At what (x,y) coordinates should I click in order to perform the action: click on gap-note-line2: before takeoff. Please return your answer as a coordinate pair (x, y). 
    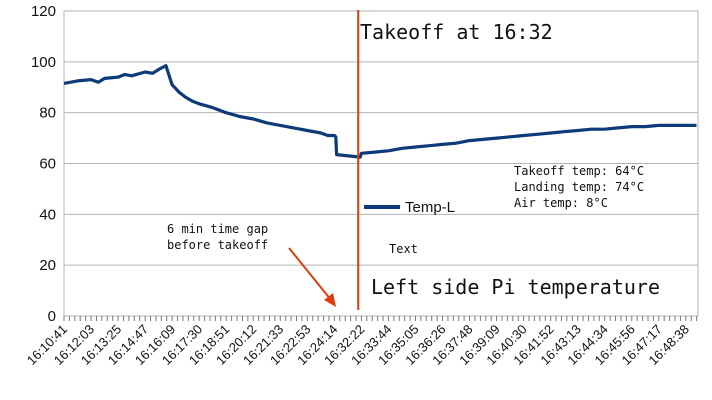
    Looking at the image, I should click on (217, 245).